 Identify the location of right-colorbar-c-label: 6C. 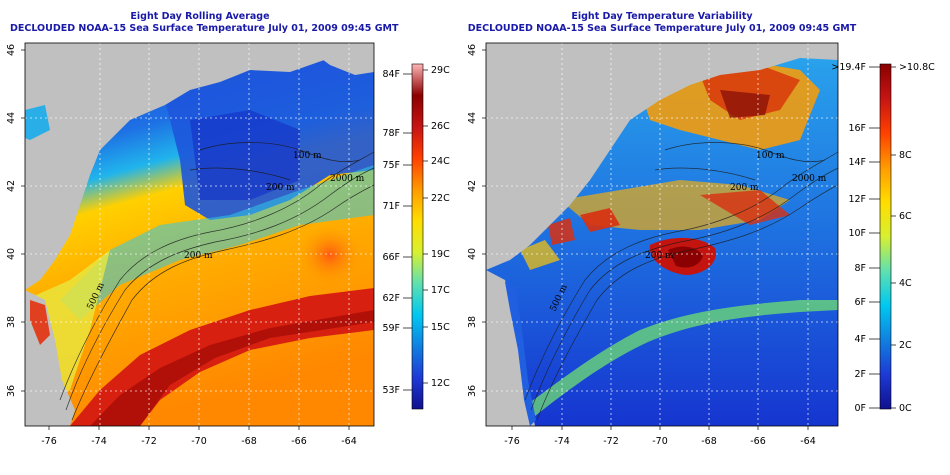
(905, 216).